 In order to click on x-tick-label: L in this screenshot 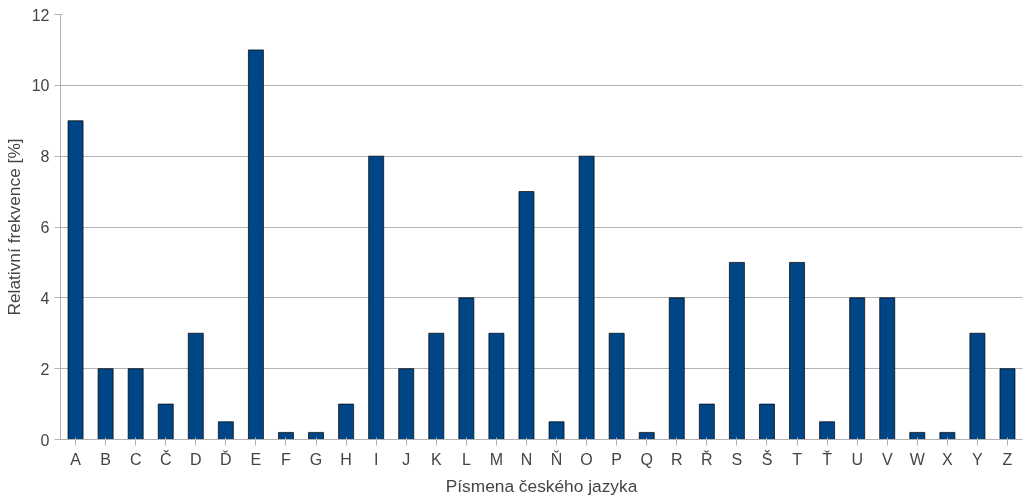, I will do `click(466, 459)`.